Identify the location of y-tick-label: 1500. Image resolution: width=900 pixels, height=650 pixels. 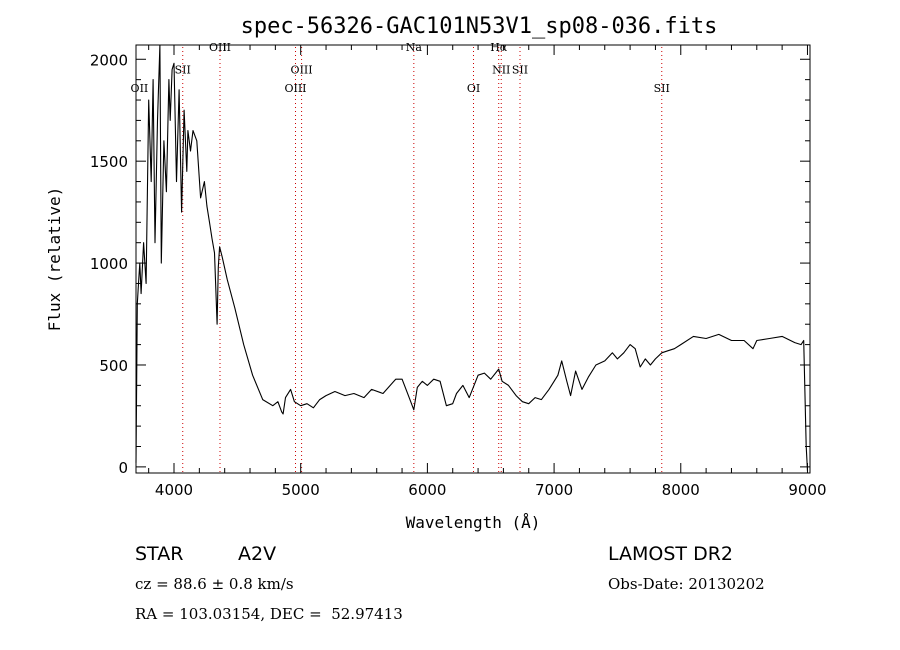
(109, 162).